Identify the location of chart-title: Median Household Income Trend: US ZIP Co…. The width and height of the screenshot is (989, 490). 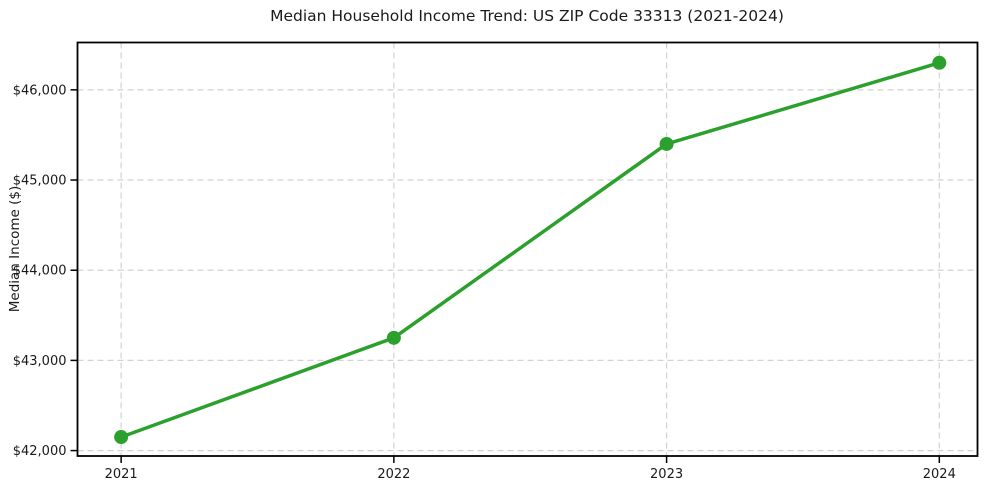
(527, 16).